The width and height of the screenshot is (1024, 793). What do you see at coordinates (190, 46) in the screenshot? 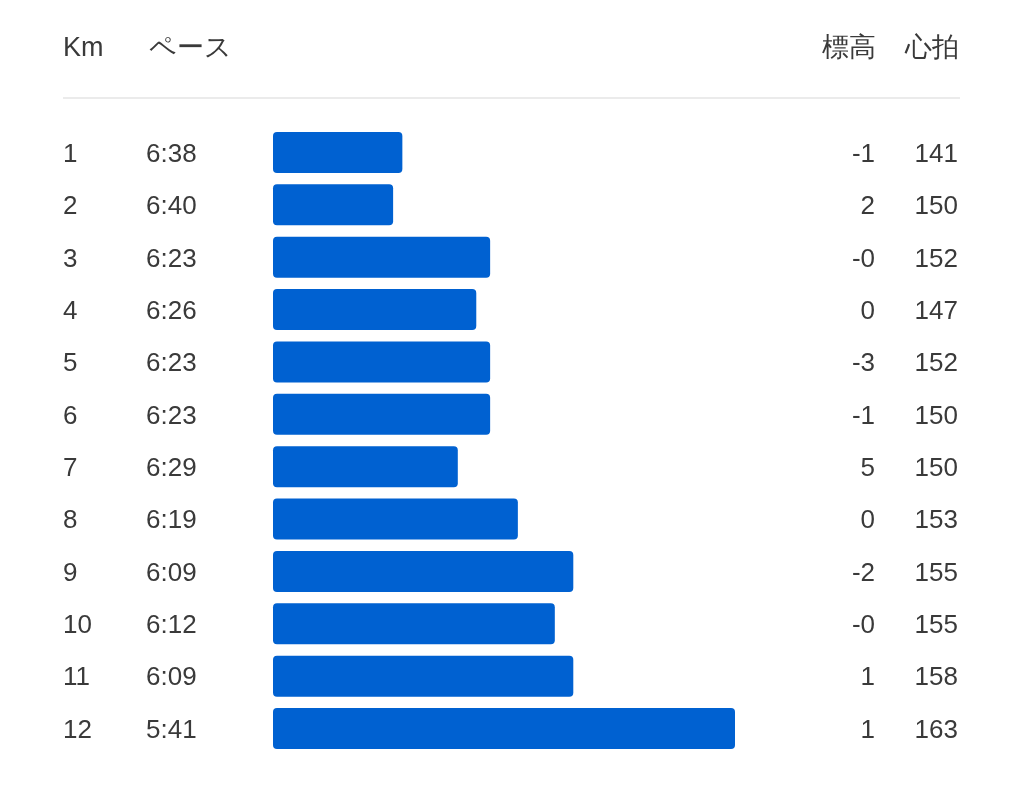
I see `x-tick-label: ペース` at bounding box center [190, 46].